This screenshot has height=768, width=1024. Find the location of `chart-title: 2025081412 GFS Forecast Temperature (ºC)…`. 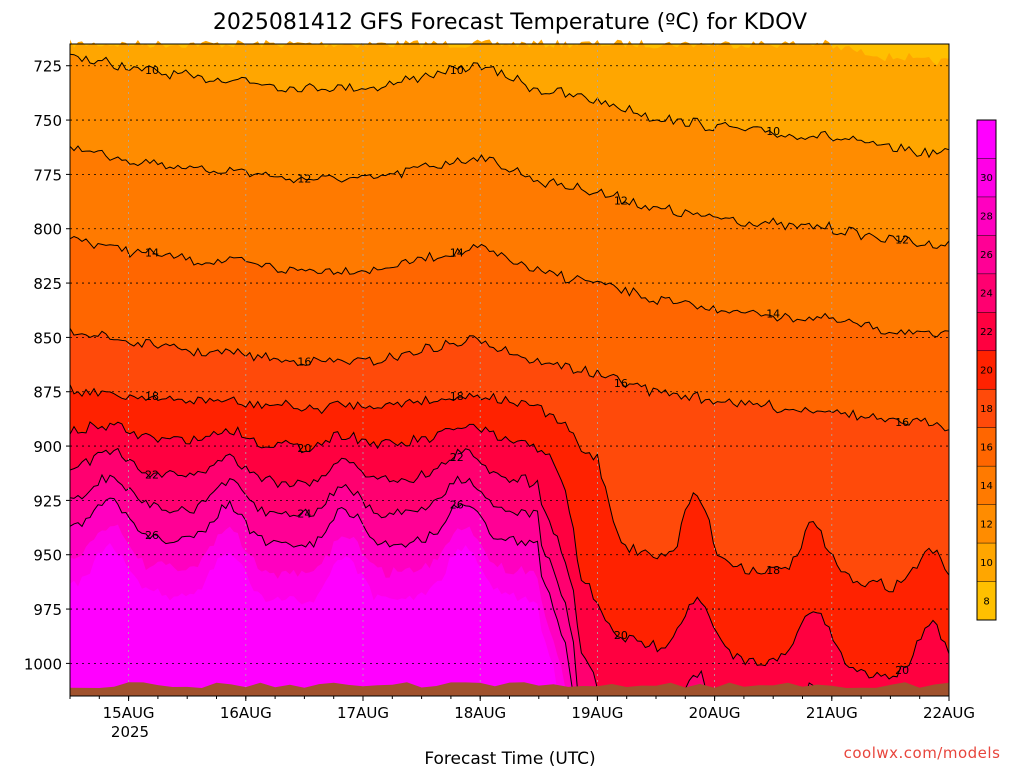

chart-title: 2025081412 GFS Forecast Temperature (ºC)… is located at coordinates (510, 22).